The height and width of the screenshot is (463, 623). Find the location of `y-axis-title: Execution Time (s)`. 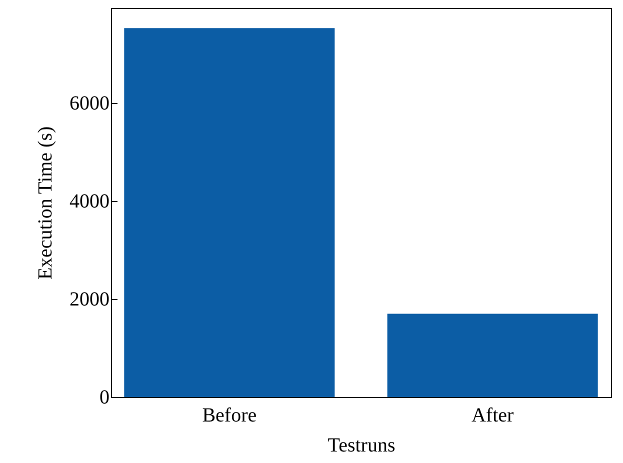

y-axis-title: Execution Time (s) is located at coordinates (45, 203).